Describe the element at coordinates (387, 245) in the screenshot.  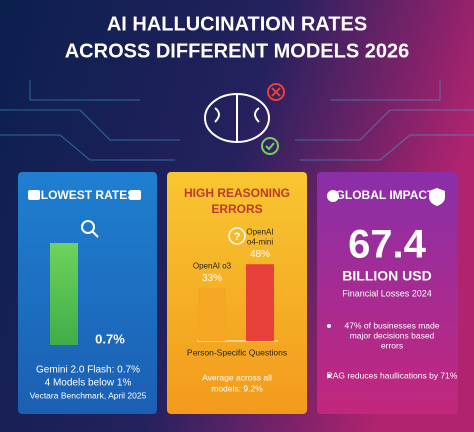
I see `big-number: 67.4` at that location.